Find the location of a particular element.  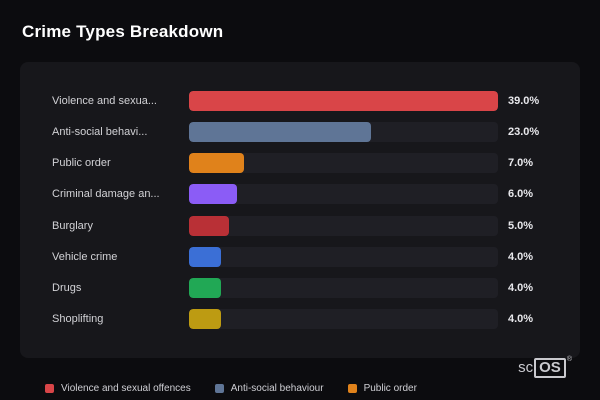

scos-logo: sc OS ® is located at coordinates (545, 366).